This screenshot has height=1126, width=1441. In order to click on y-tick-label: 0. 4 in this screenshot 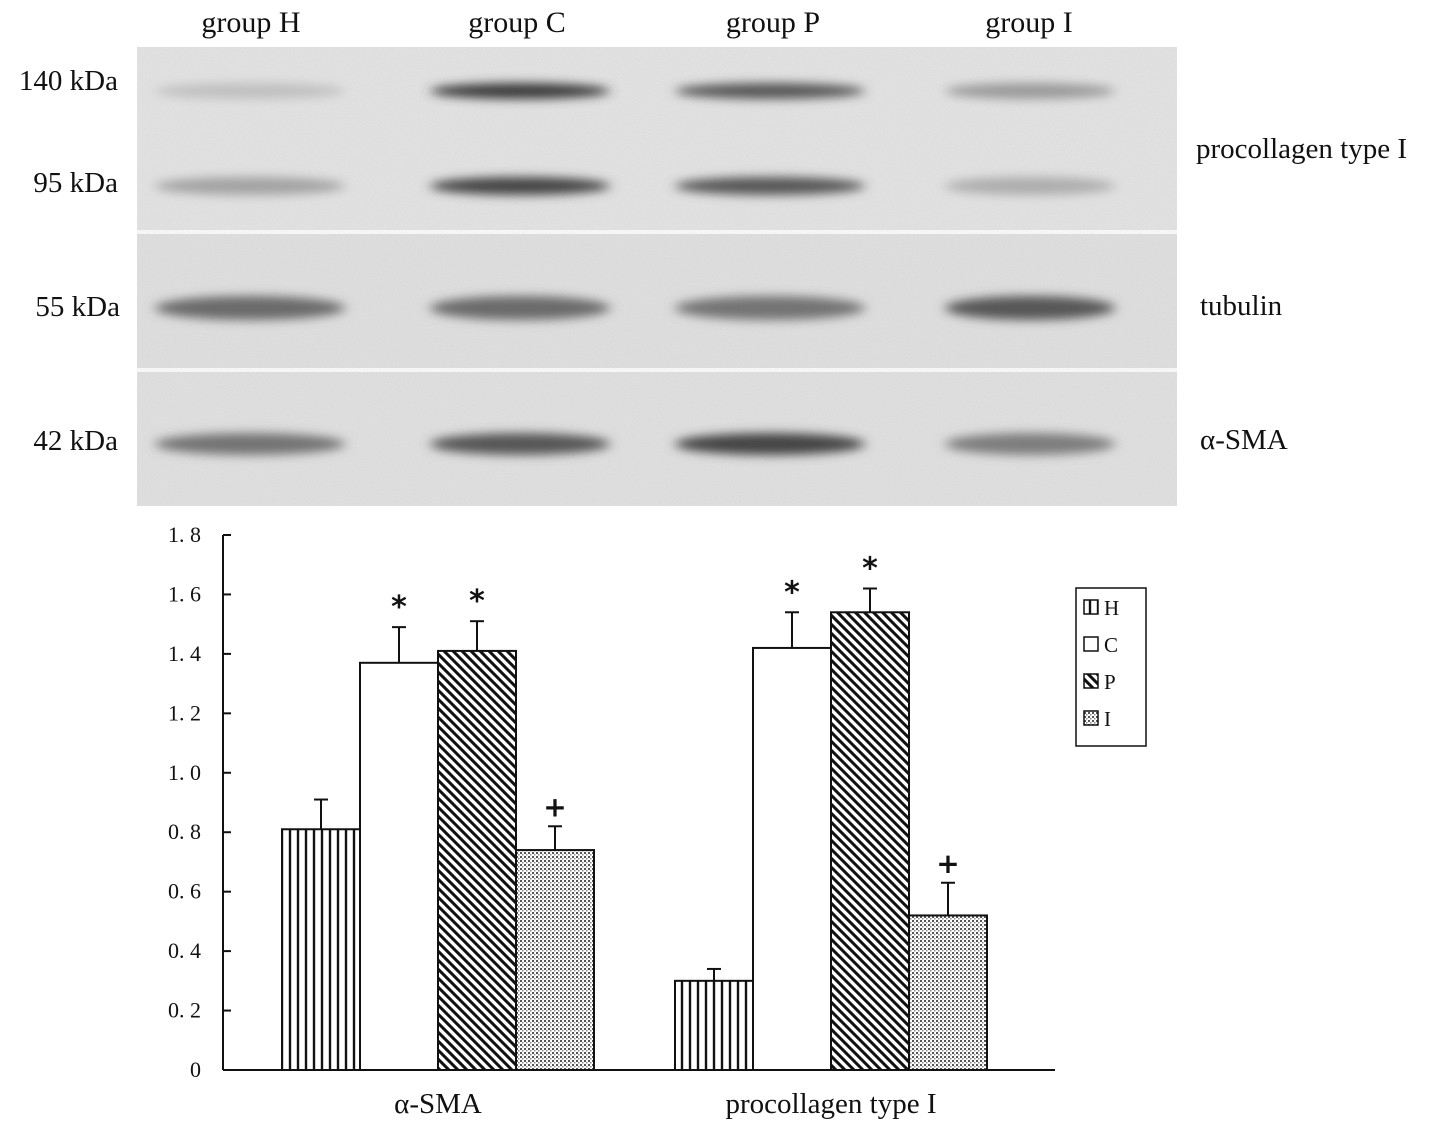, I will do `click(184, 950)`.